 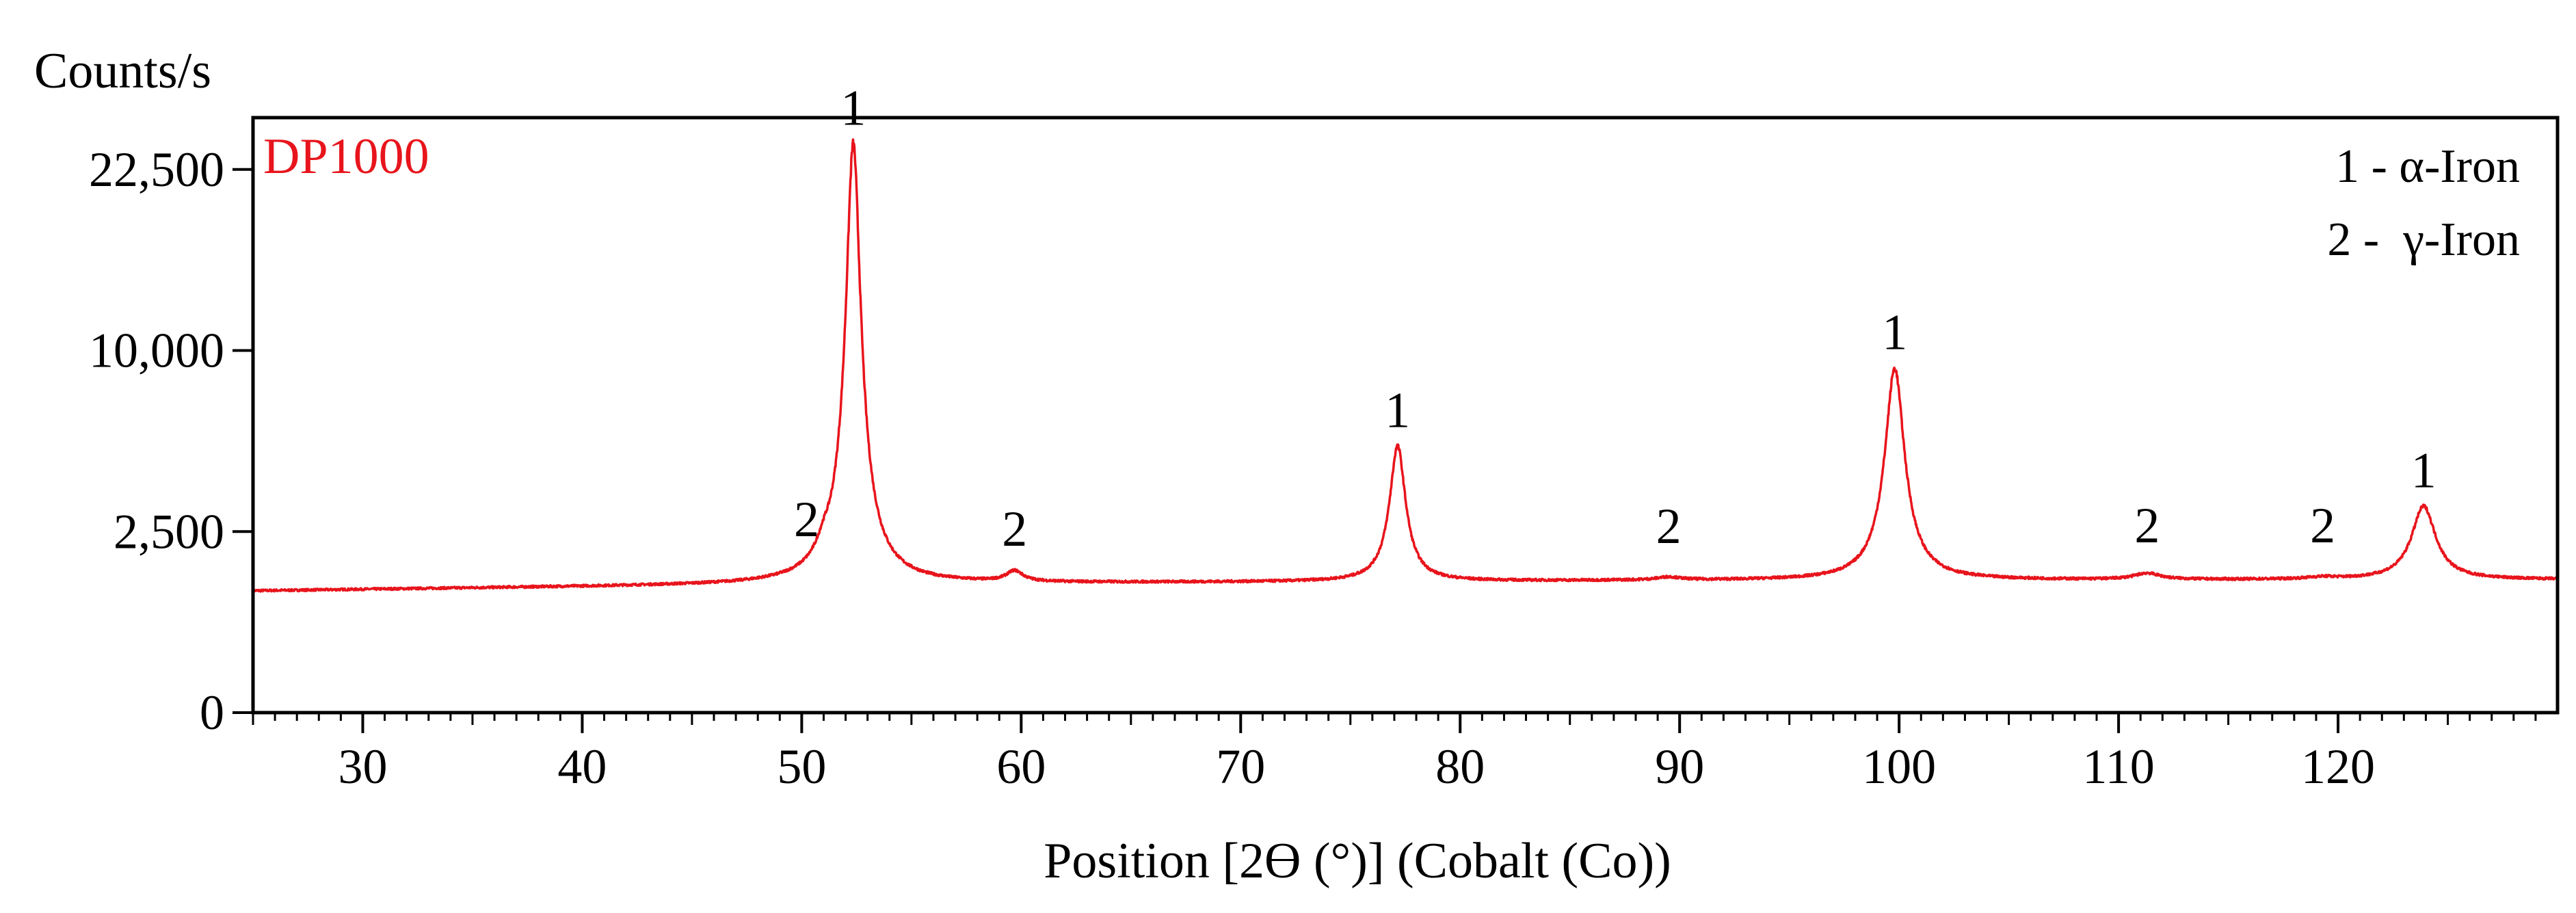 What do you see at coordinates (2118, 766) in the screenshot?
I see `x-tick-label: 110` at bounding box center [2118, 766].